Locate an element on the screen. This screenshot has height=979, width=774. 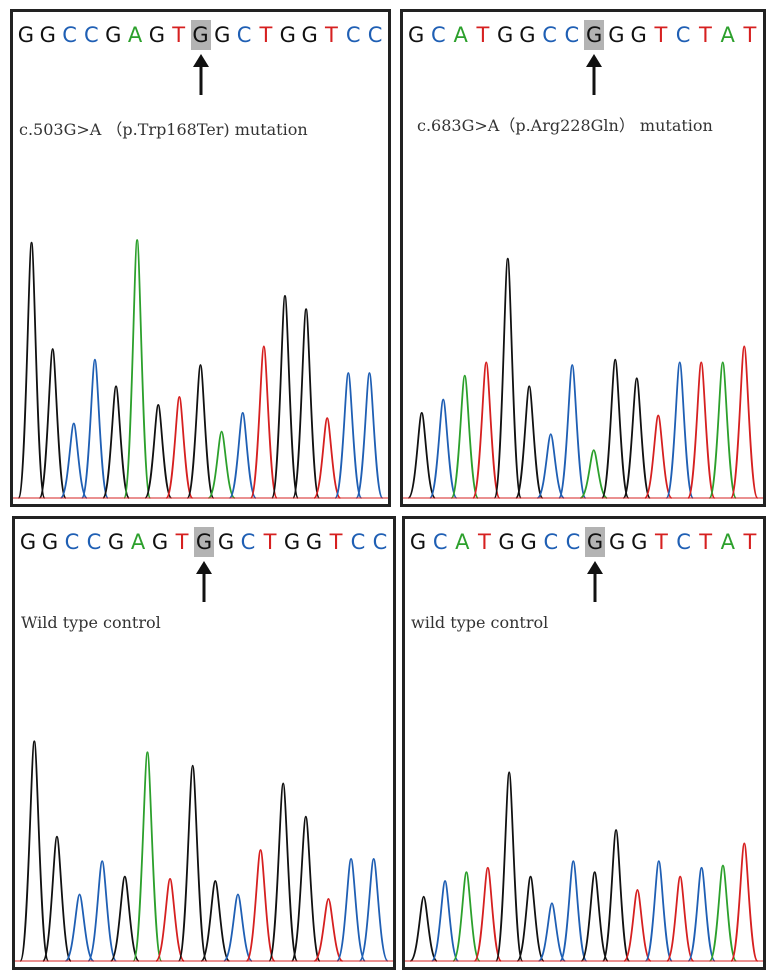
mutation-label: c.503G>A （p.Trp168Ter) mutation is located at coordinates (163, 129).